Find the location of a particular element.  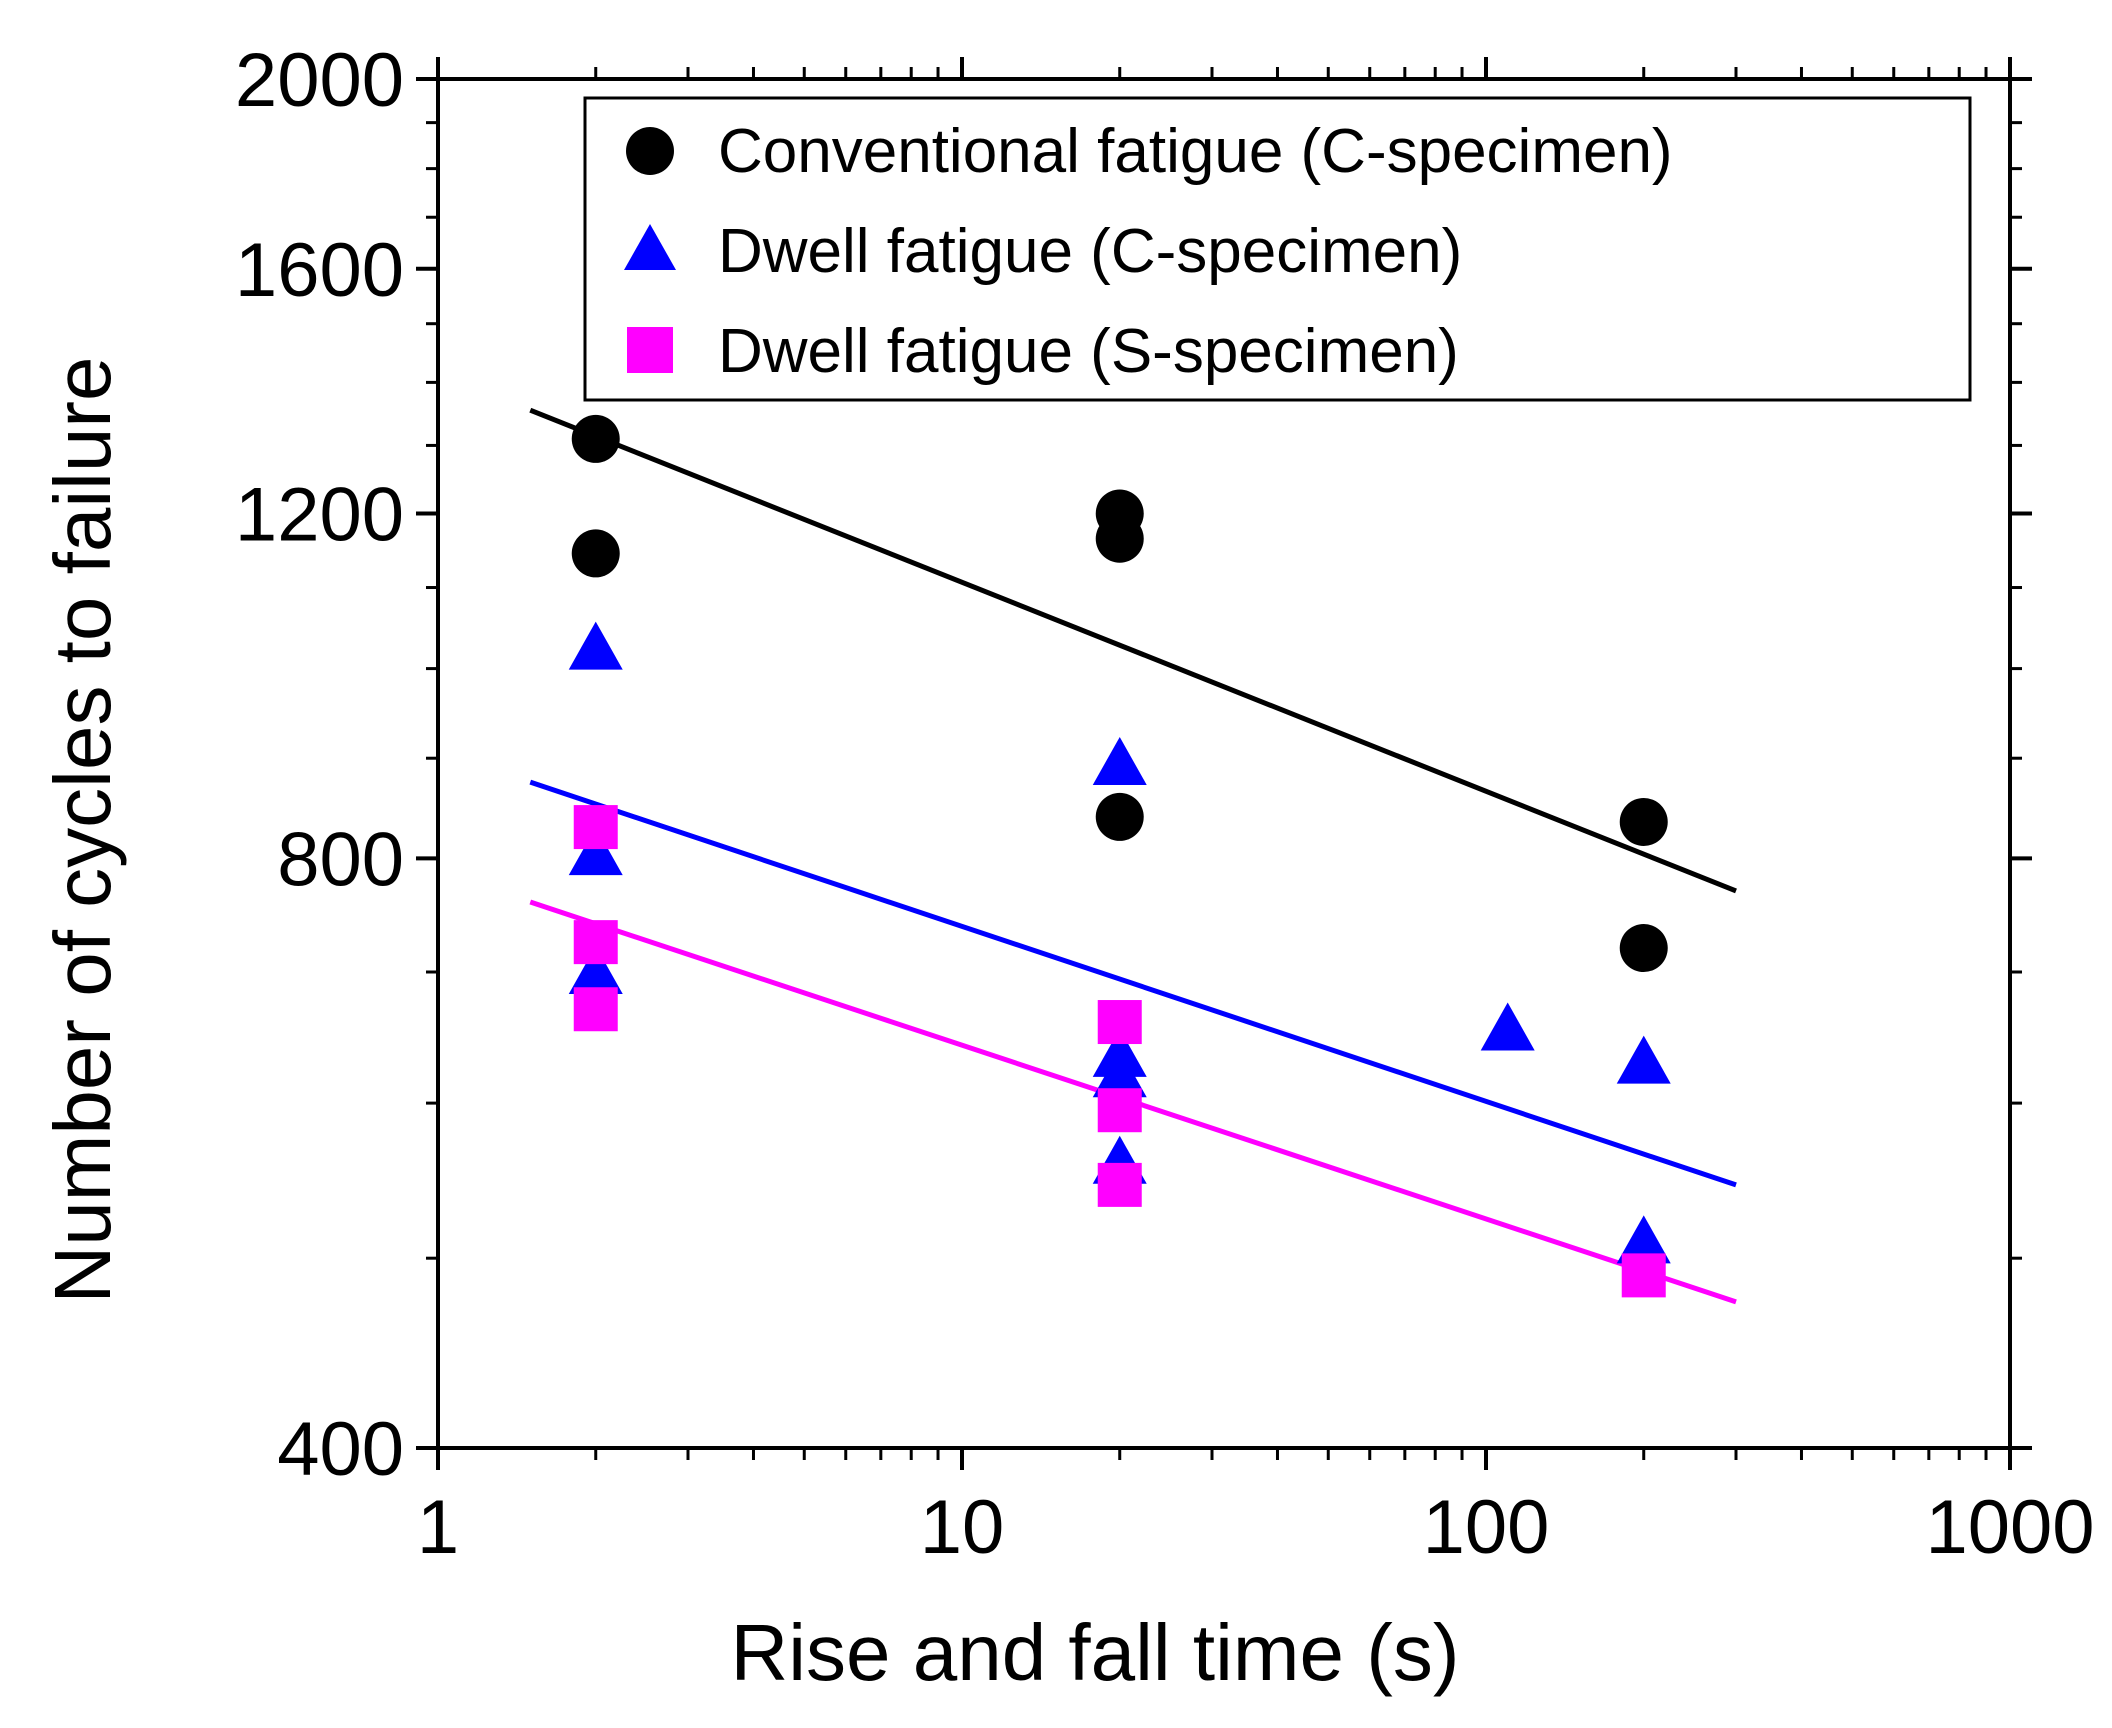

x-tick-label: 1000 is located at coordinates (2009, 1527).